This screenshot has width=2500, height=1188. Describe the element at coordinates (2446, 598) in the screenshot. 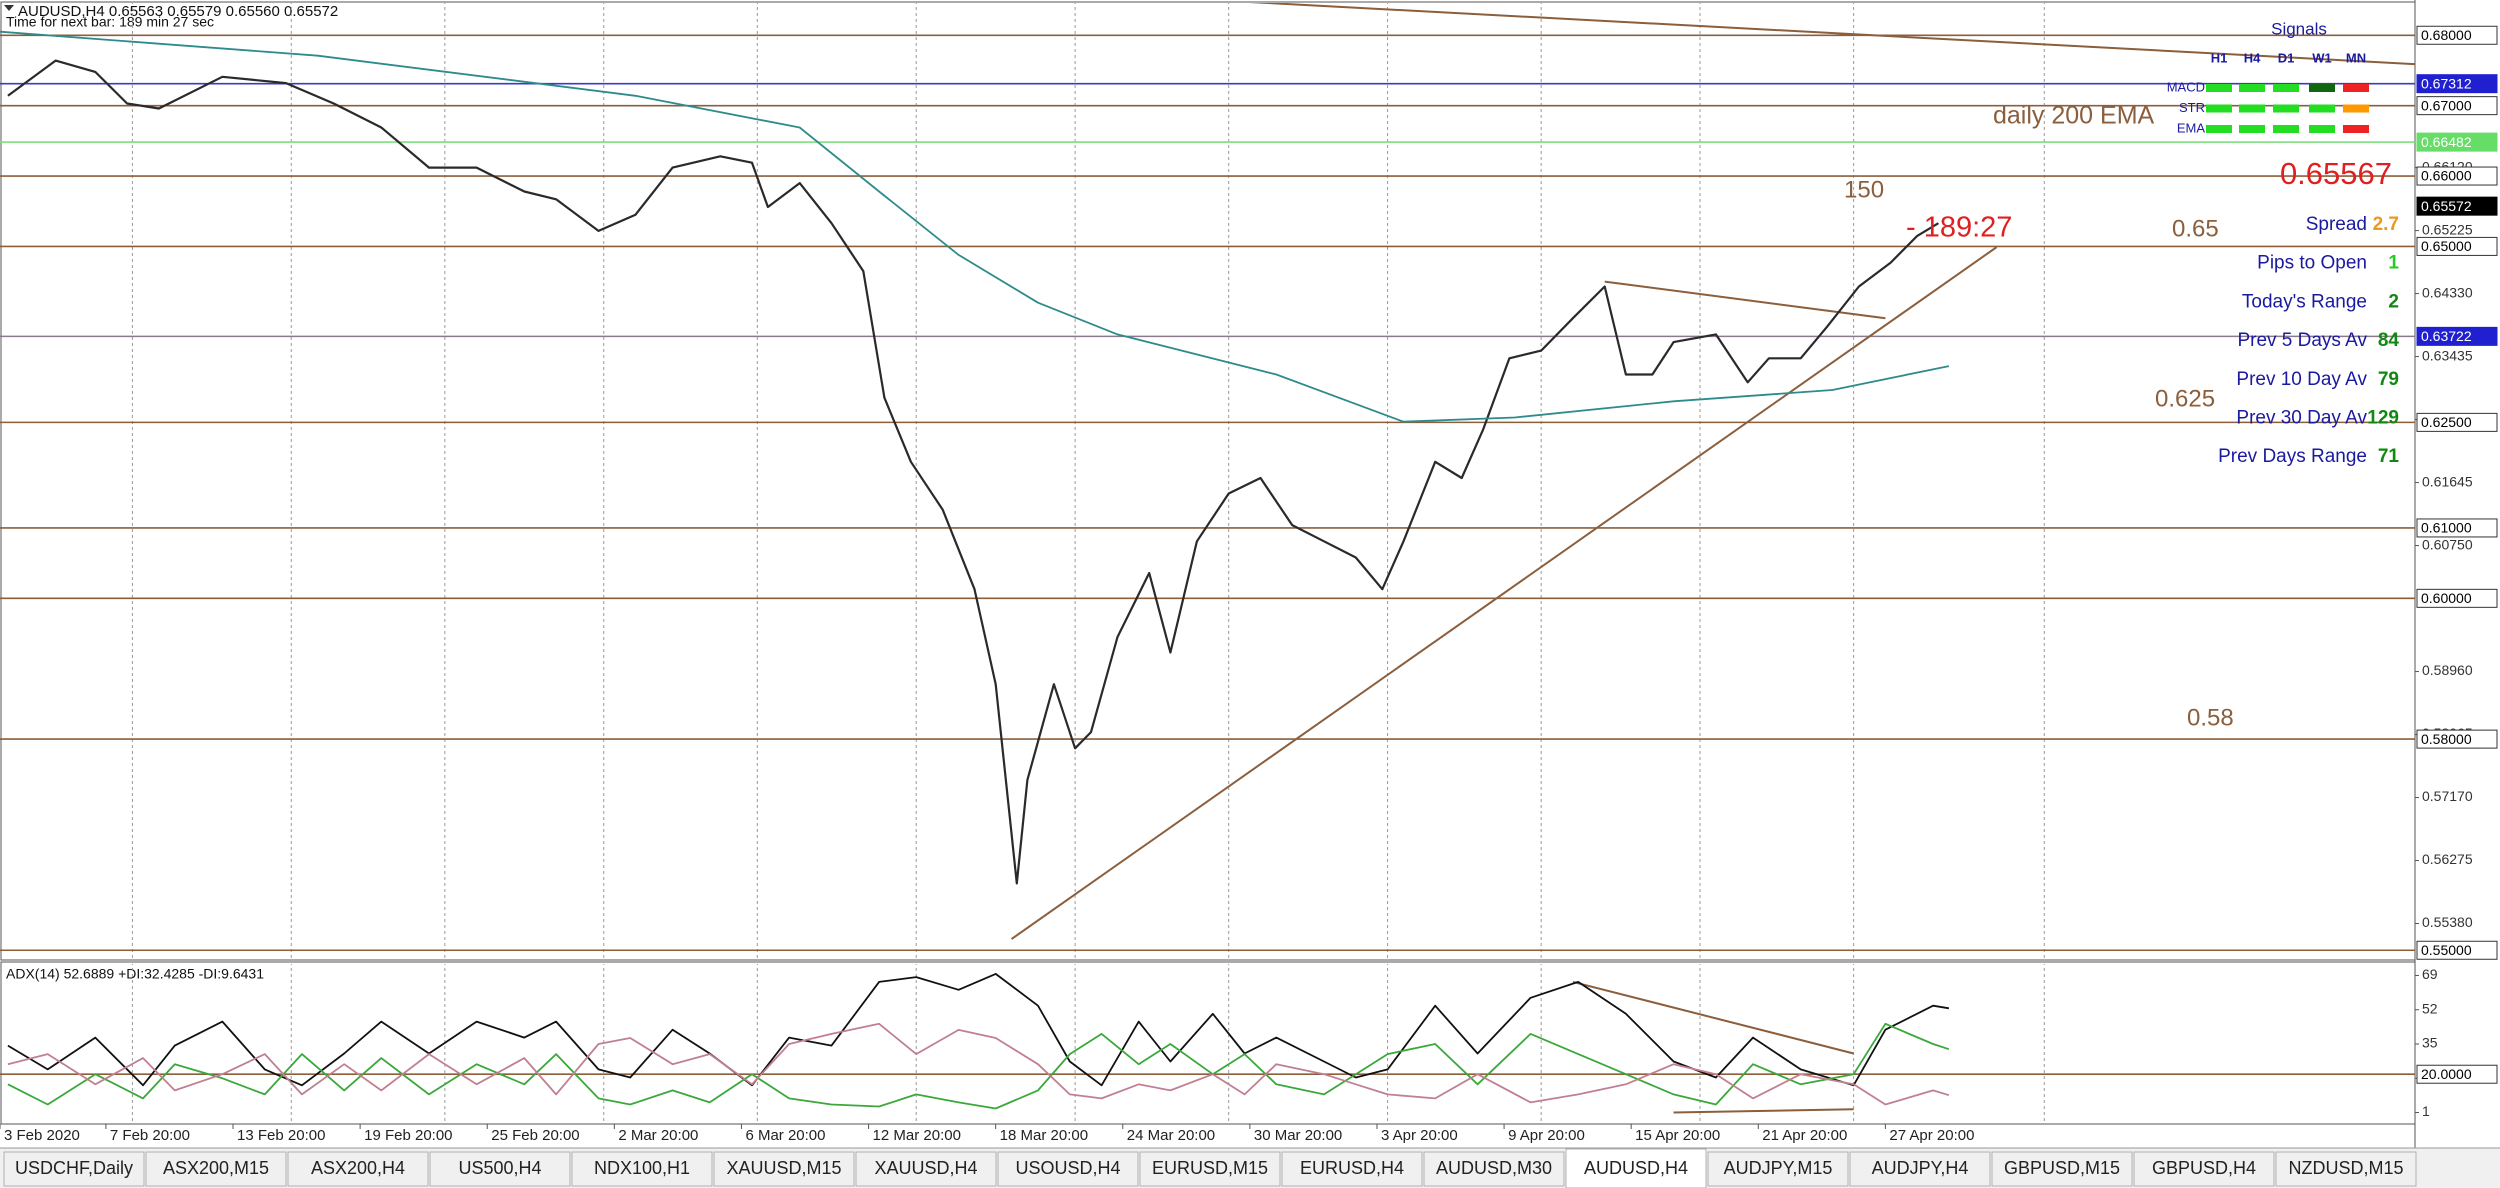

I see `level-label: 0.60000` at that location.